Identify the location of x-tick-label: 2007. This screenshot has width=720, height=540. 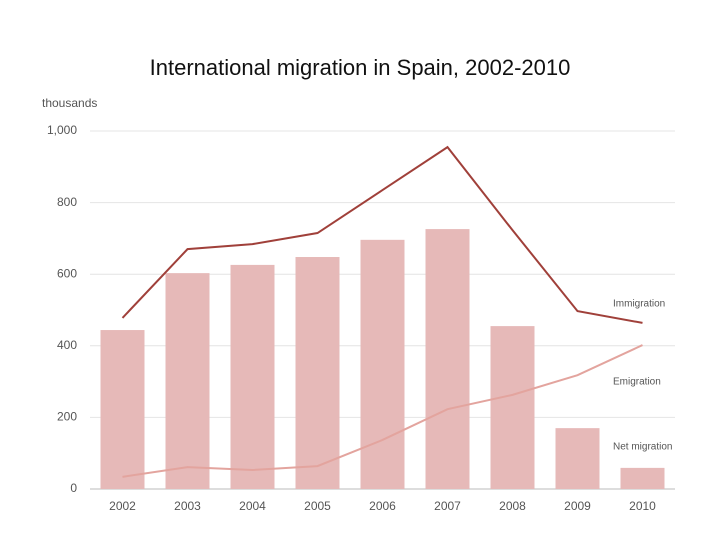
(447, 506).